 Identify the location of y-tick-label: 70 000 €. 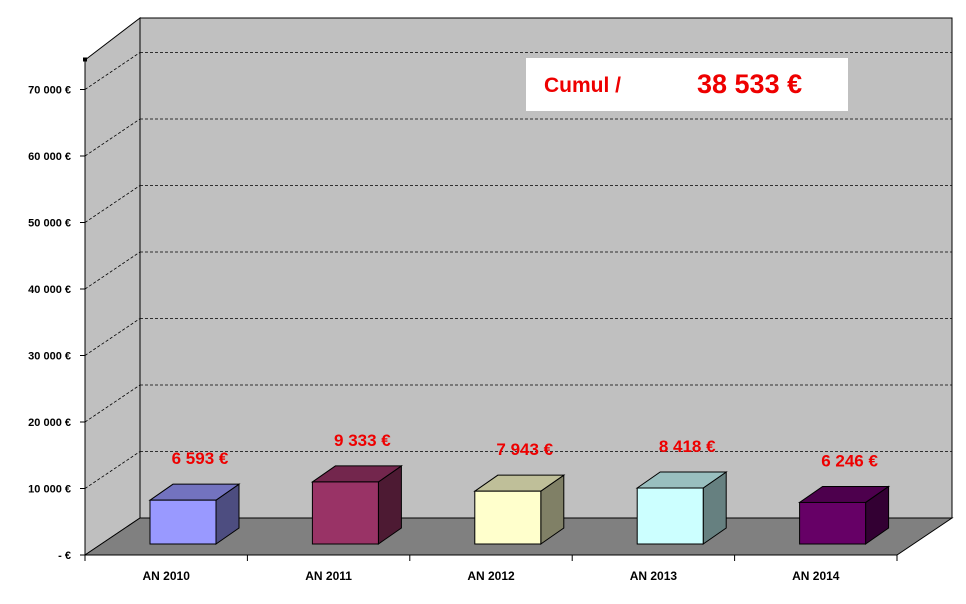
(49, 91).